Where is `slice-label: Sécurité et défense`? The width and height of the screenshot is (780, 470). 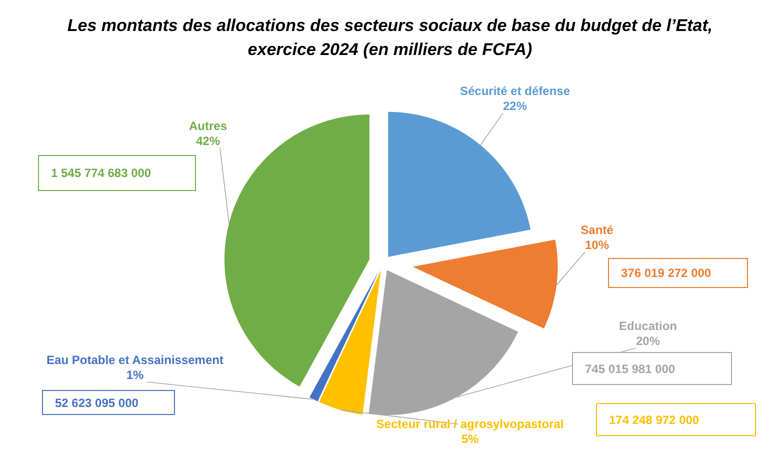
slice-label: Sécurité et défense is located at coordinates (515, 91).